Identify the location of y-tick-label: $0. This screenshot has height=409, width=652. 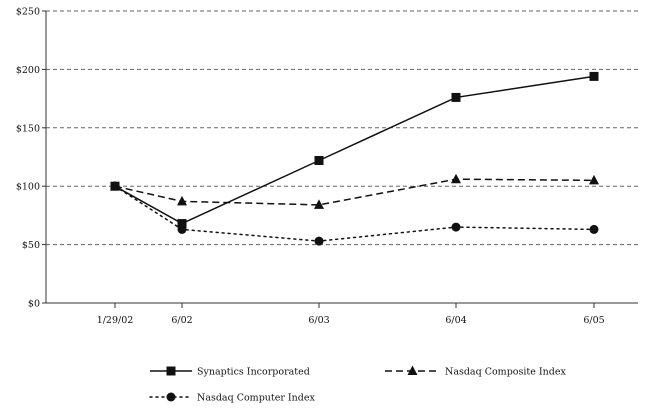
(34, 304).